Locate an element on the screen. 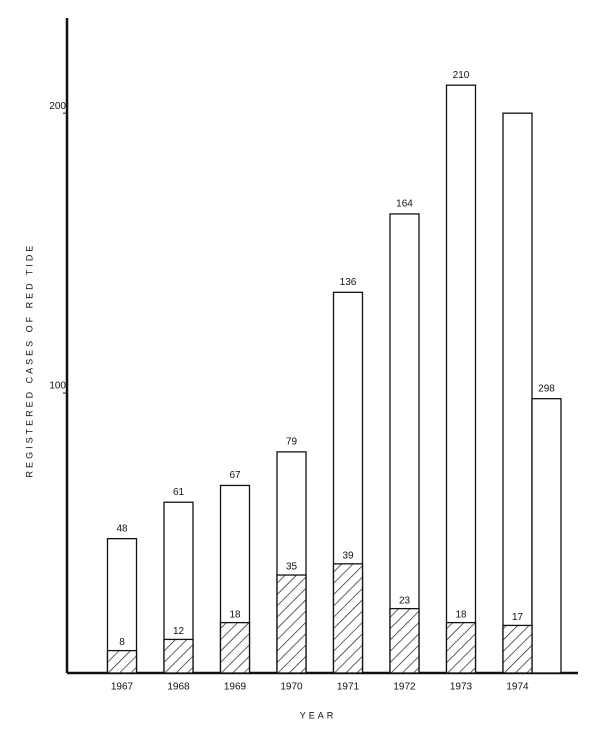 This screenshot has width=600, height=735. value-label: 79 is located at coordinates (292, 442).